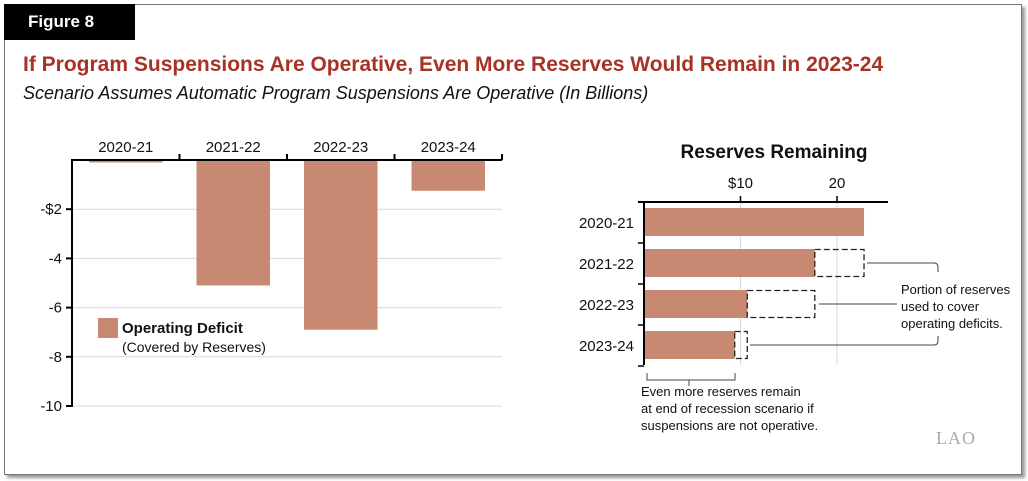  I want to click on annotation-line: Portion of reserves, so click(956, 289).